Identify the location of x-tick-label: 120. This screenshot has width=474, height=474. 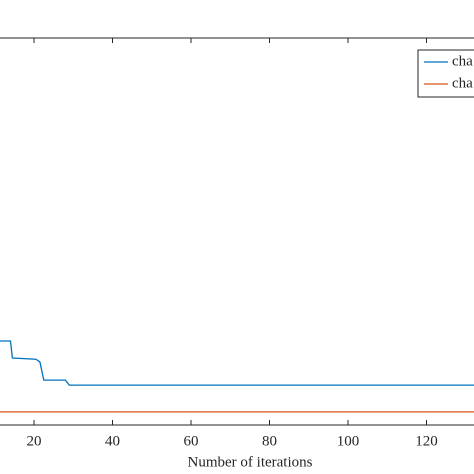
(426, 441).